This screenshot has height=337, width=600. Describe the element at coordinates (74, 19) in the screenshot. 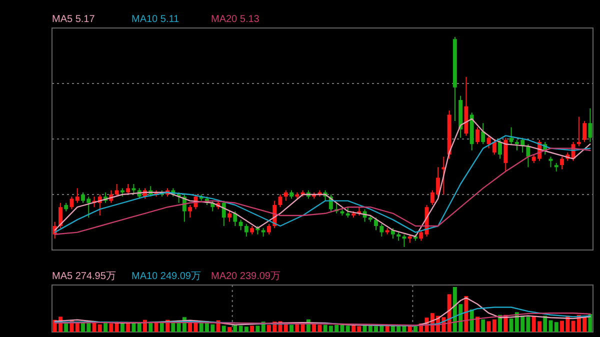

I see `text: MA5 5.17` at that location.